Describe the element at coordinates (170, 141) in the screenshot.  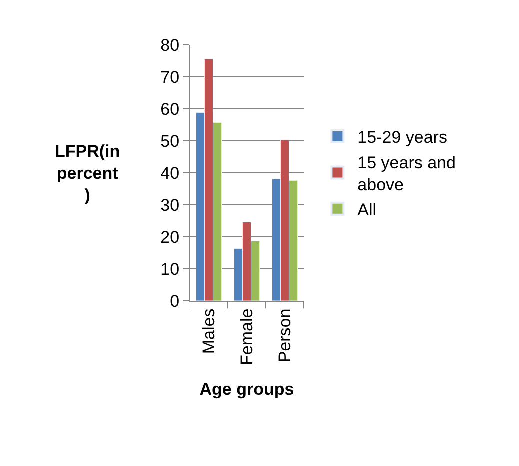
I see `y-tick-label: 50` at that location.